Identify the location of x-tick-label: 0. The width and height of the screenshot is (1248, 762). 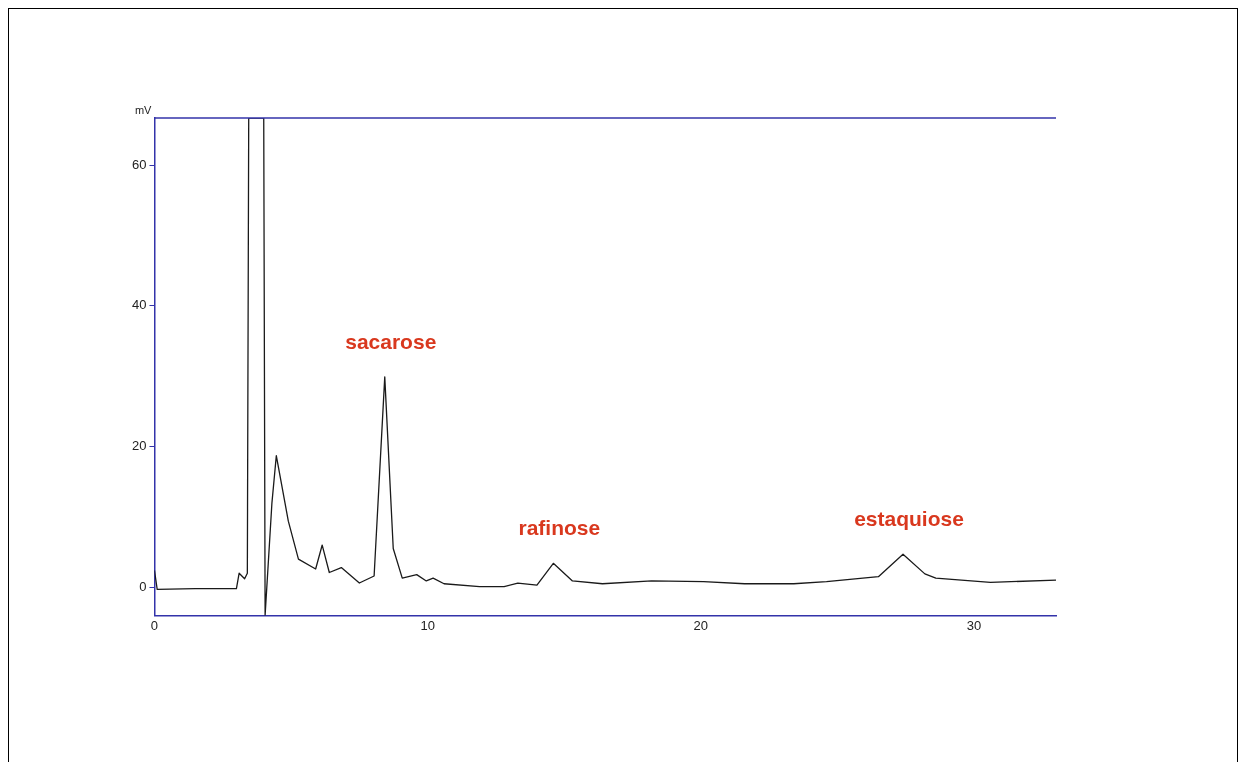
(154, 625).